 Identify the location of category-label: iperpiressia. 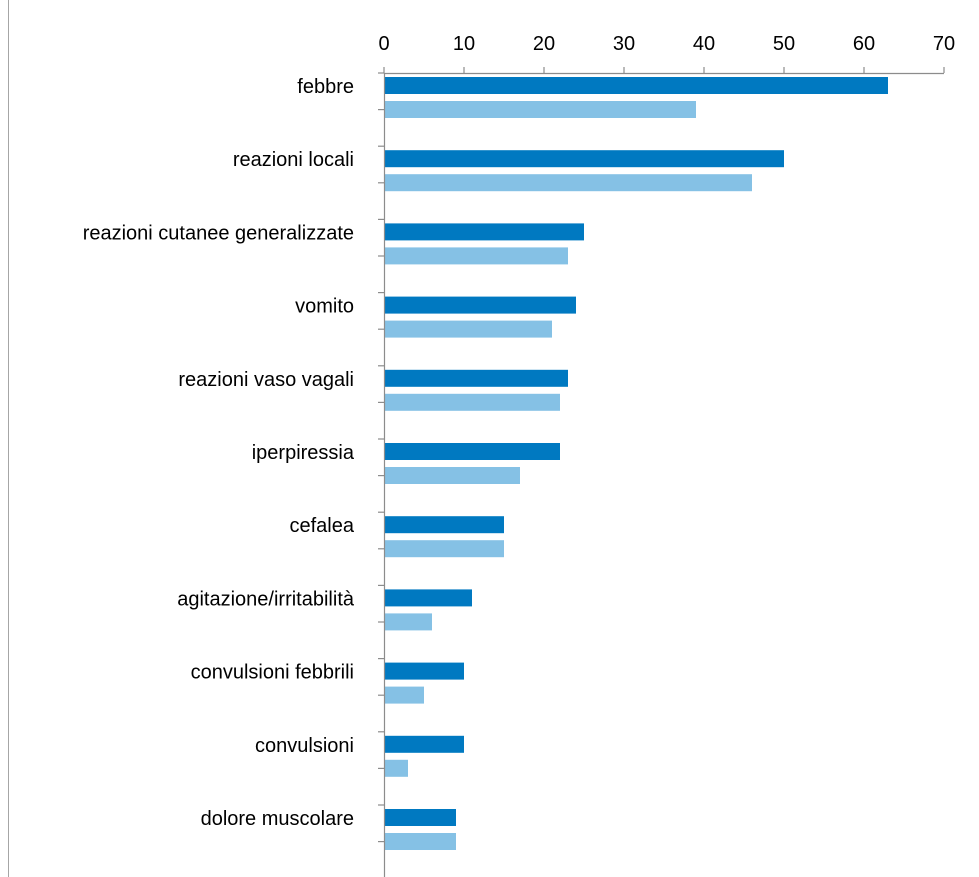
(303, 453).